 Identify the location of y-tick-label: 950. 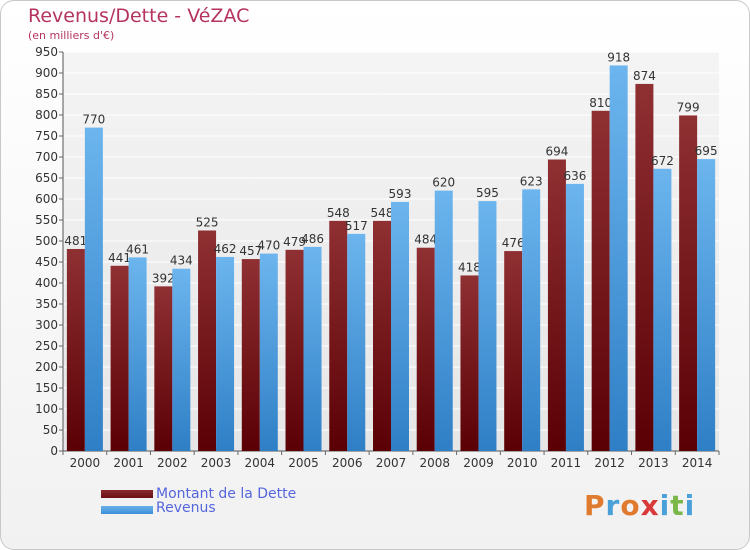
(46, 52).